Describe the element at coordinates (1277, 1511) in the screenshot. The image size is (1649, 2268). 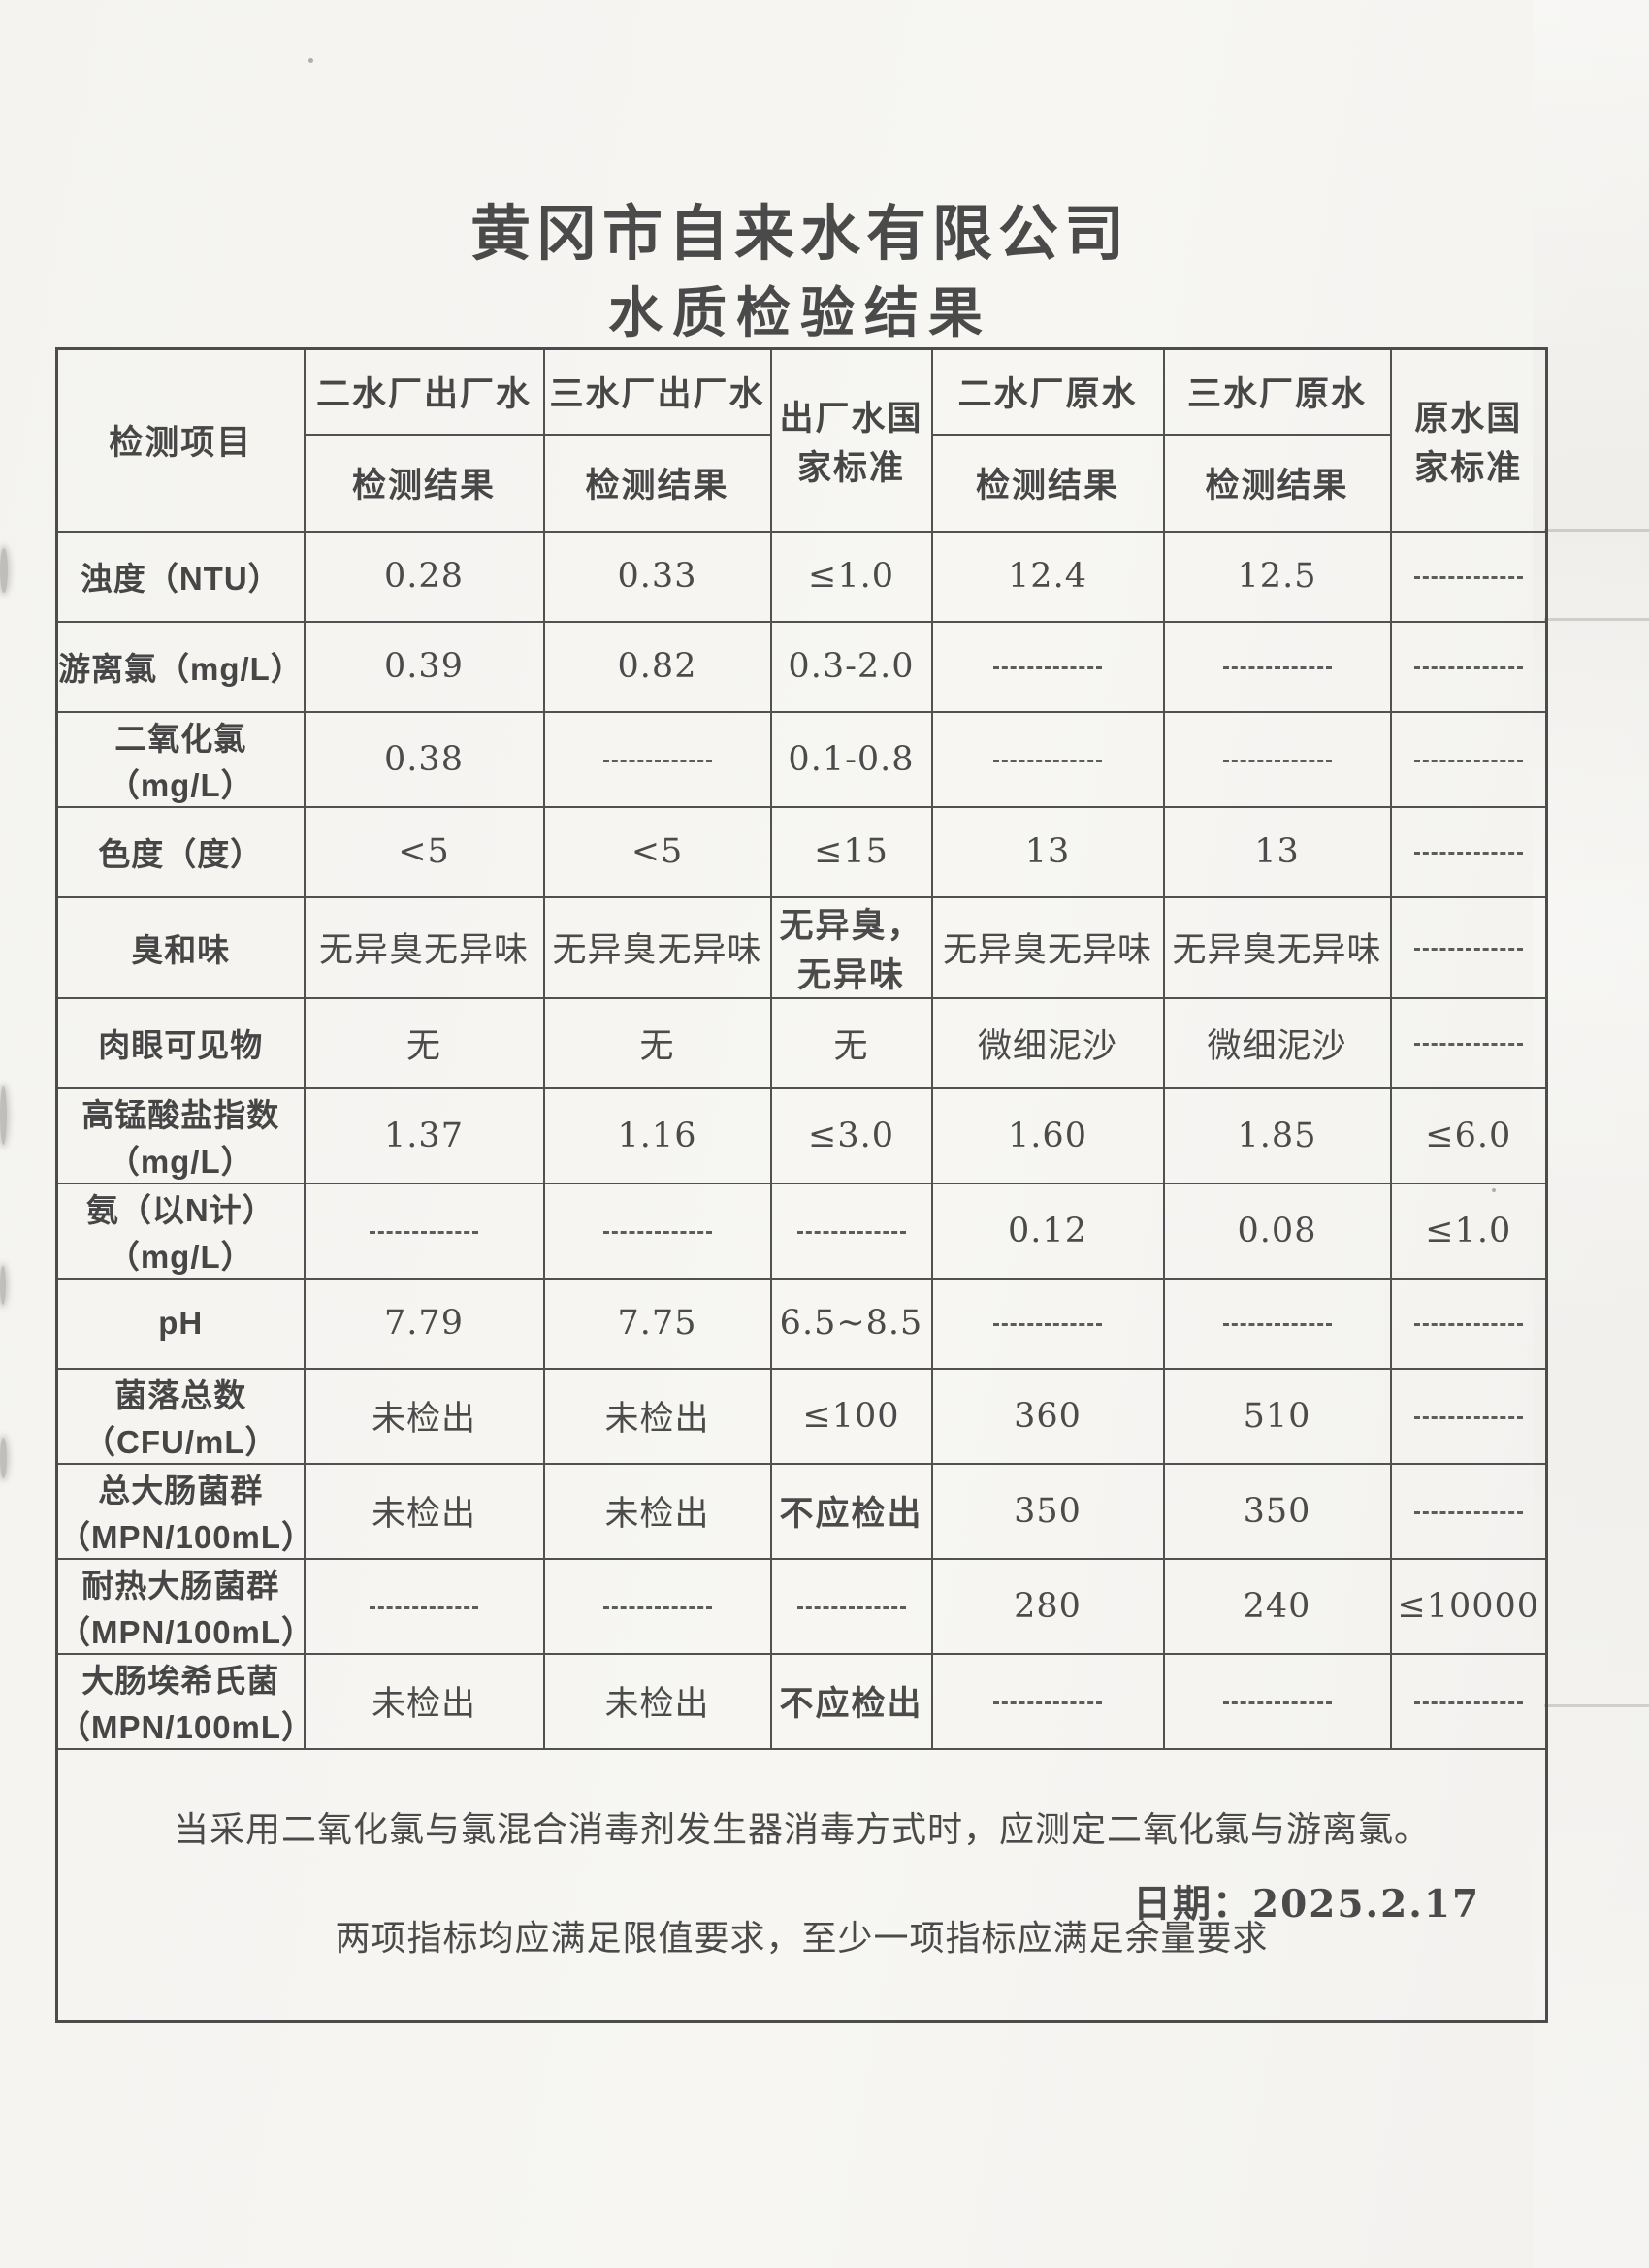
I see `value-cell: 350` at that location.